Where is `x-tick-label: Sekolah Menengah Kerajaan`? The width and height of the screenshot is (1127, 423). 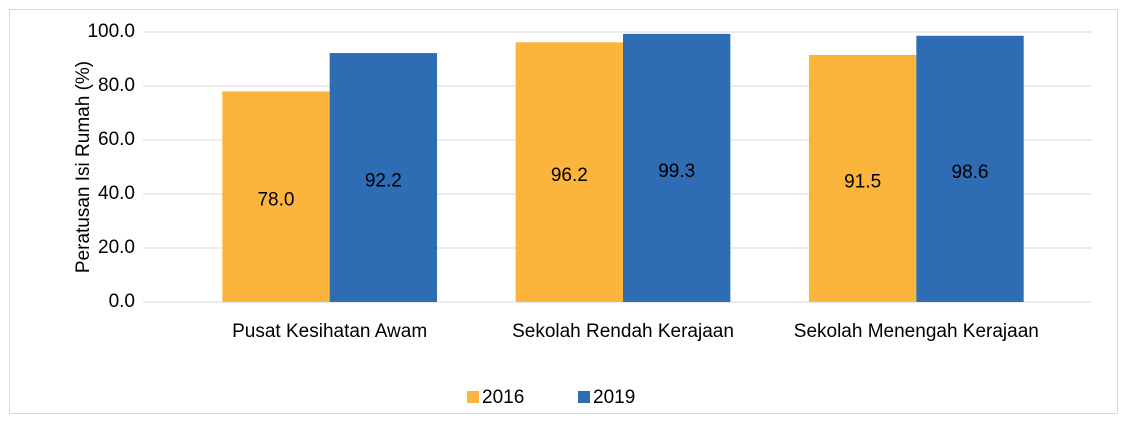 x-tick-label: Sekolah Menengah Kerajaan is located at coordinates (916, 331).